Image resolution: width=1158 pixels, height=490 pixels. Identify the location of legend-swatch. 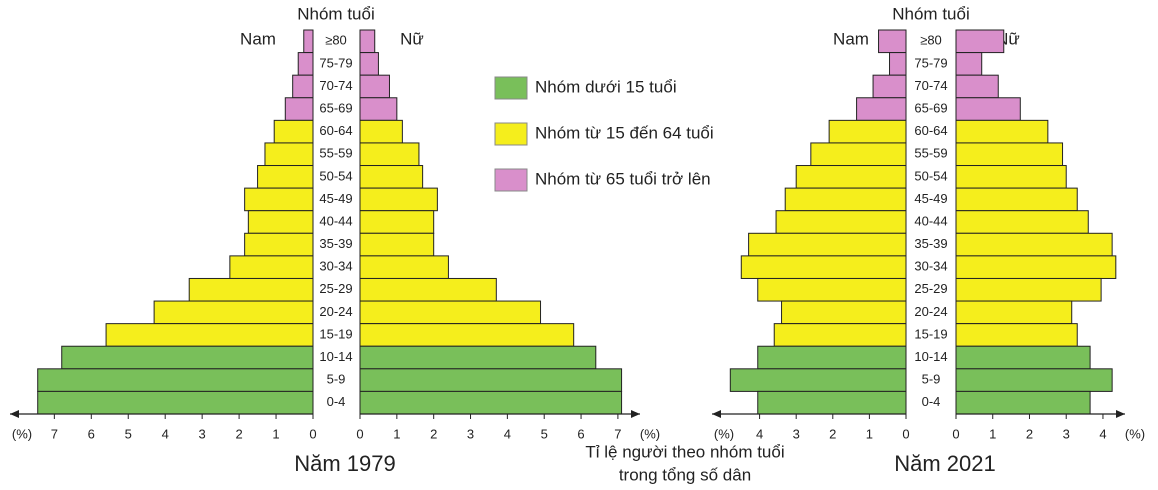
(511, 134).